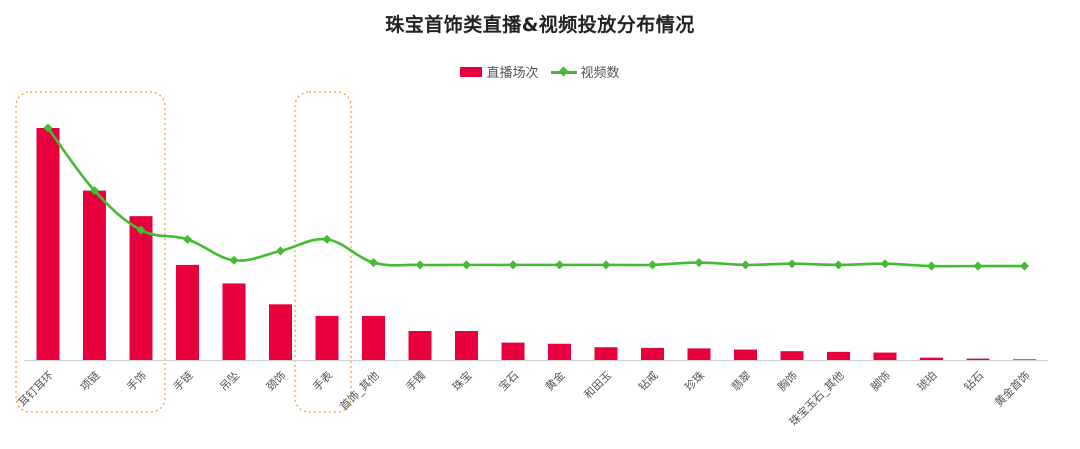  What do you see at coordinates (36, 389) in the screenshot?
I see `x-tick-label-0: 耳钉耳环` at bounding box center [36, 389].